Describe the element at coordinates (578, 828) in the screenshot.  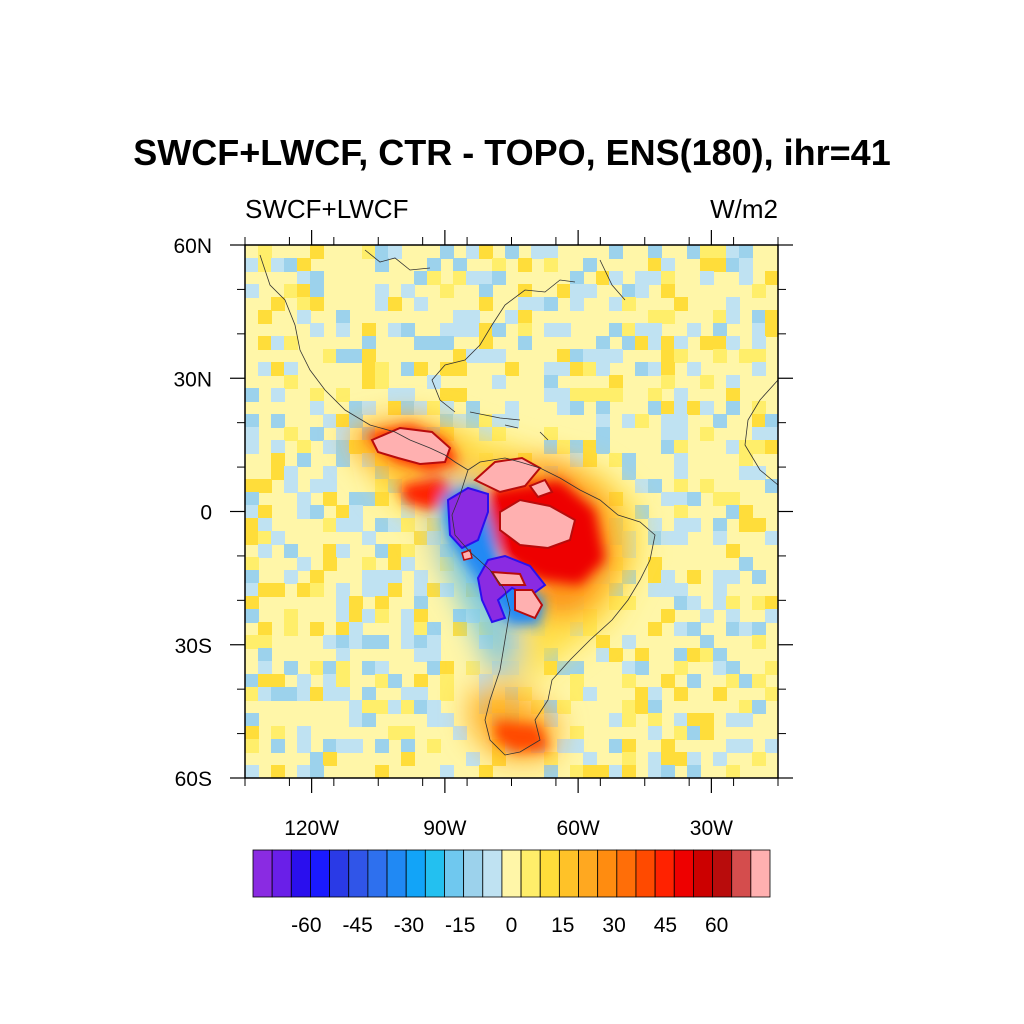
I see `x-tick-label: 60W` at that location.